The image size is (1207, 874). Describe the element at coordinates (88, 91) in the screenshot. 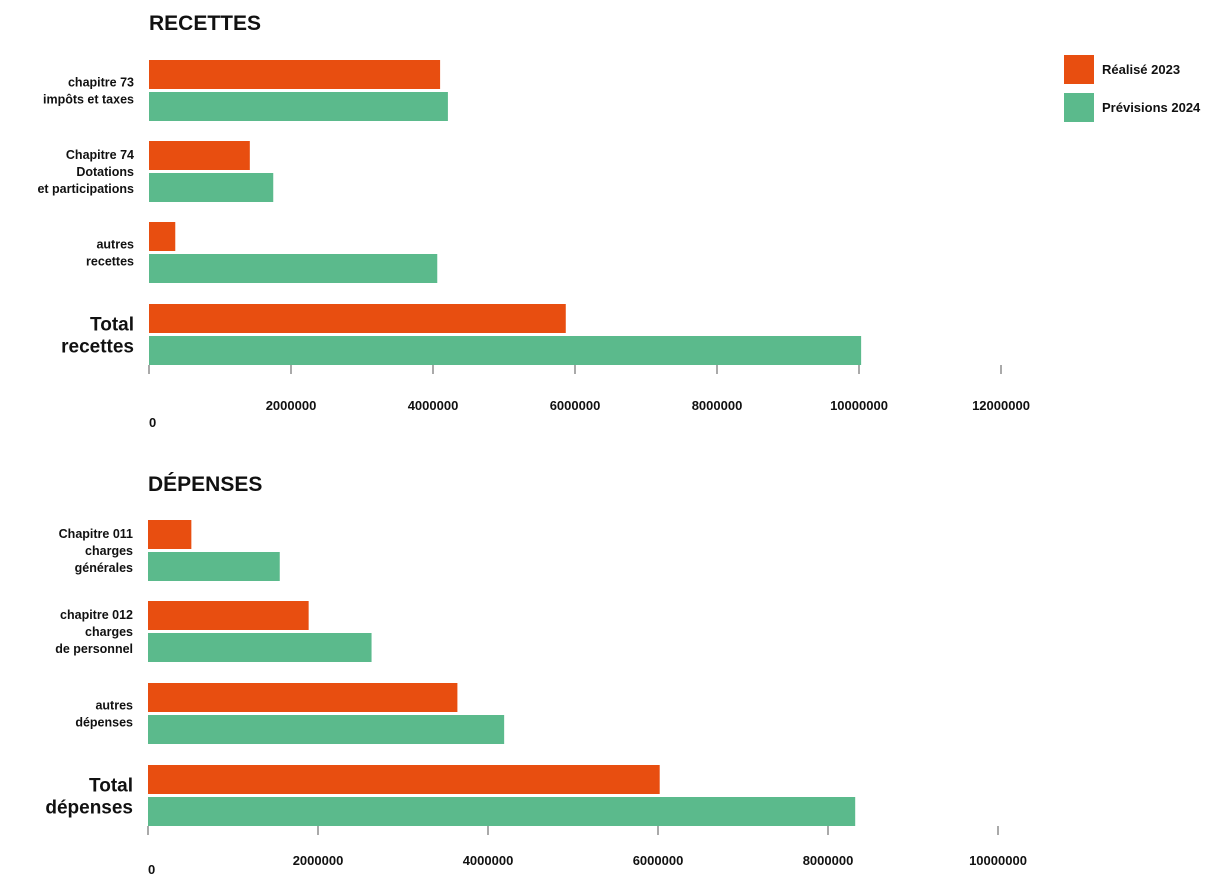

I see `category-label-chapitre-73-impots-et-taxes: chapitre 73 impôts et taxes` at that location.